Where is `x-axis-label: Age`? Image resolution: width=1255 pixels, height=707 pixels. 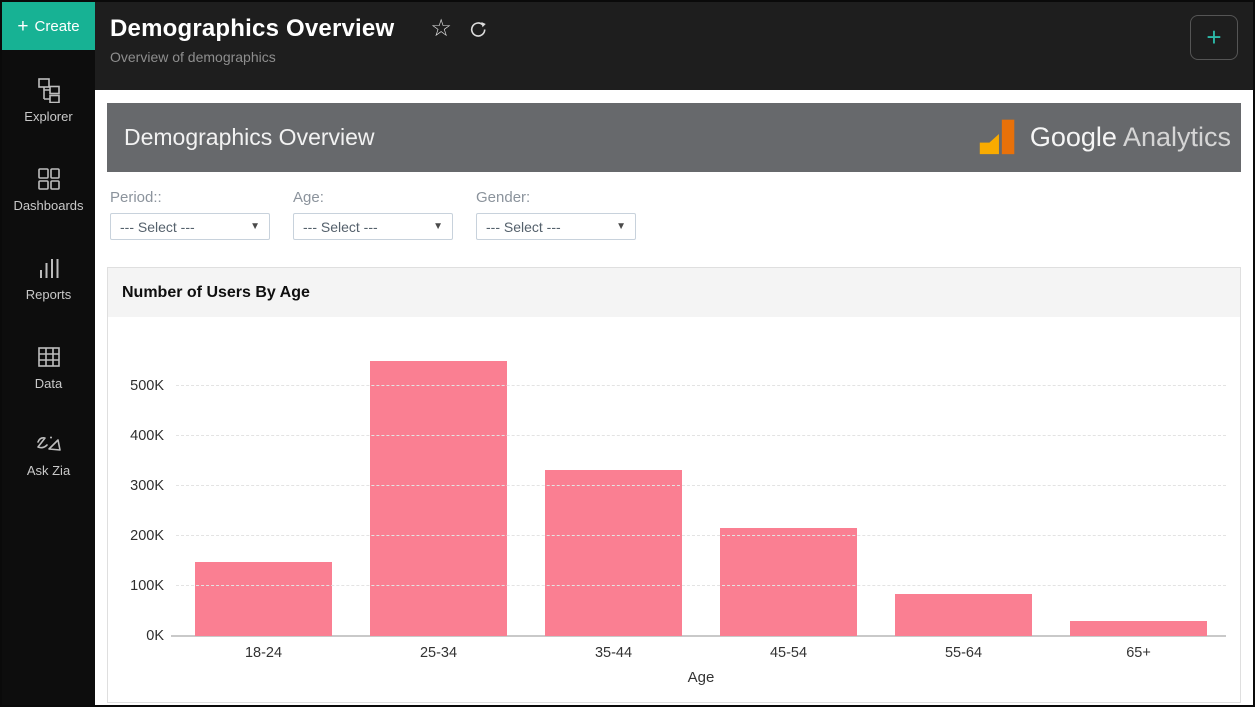
x-axis-label: Age is located at coordinates (701, 677).